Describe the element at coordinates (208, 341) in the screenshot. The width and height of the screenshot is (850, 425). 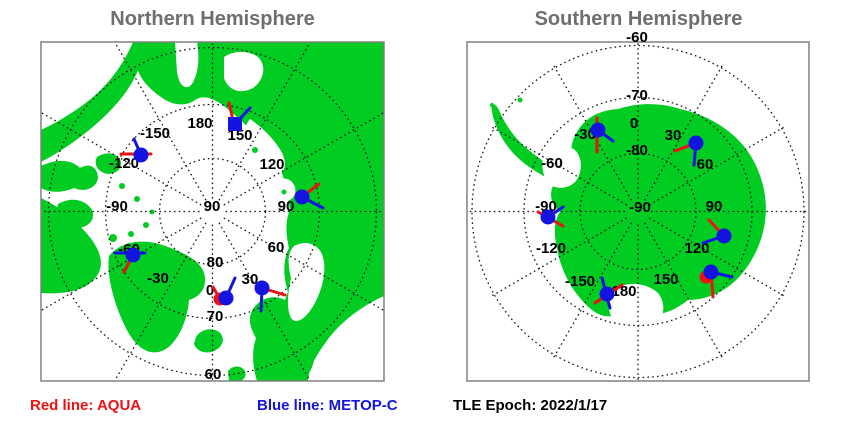
I see `land-iceland` at that location.